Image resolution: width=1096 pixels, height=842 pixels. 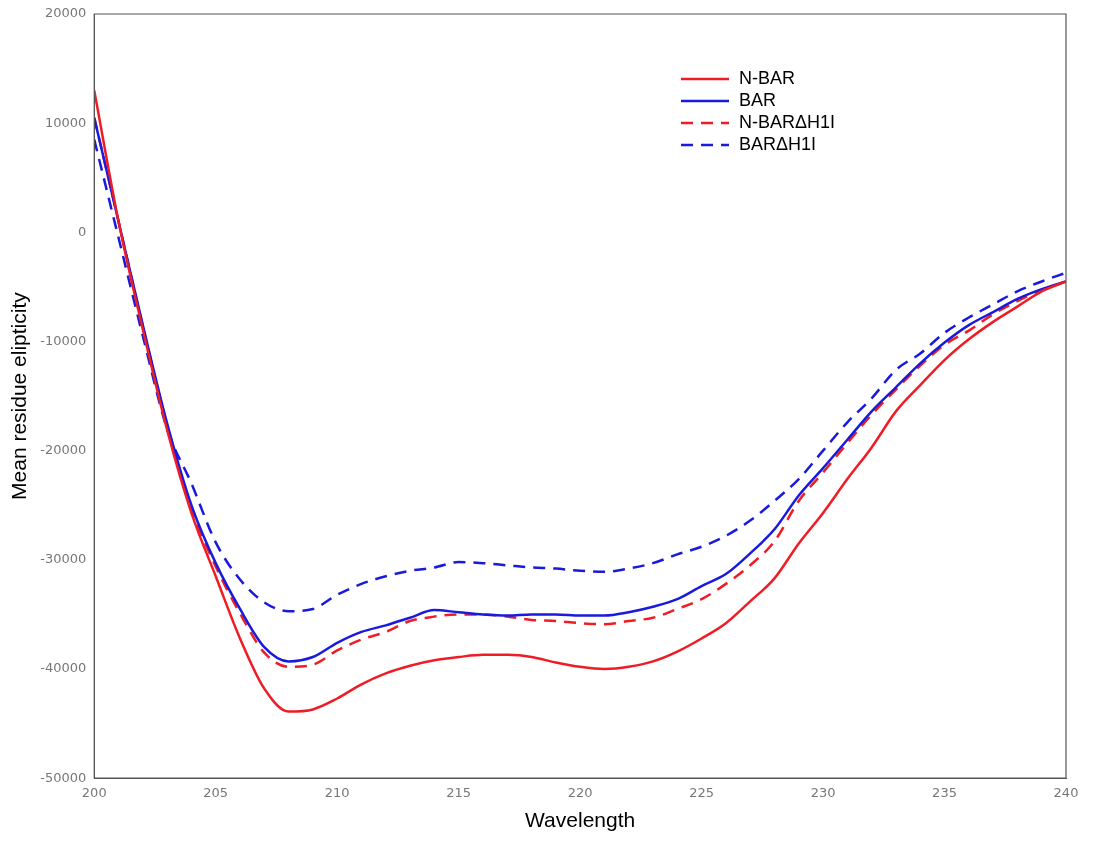 I want to click on y-axis-title: Mean residue elipticity, so click(x=19, y=395).